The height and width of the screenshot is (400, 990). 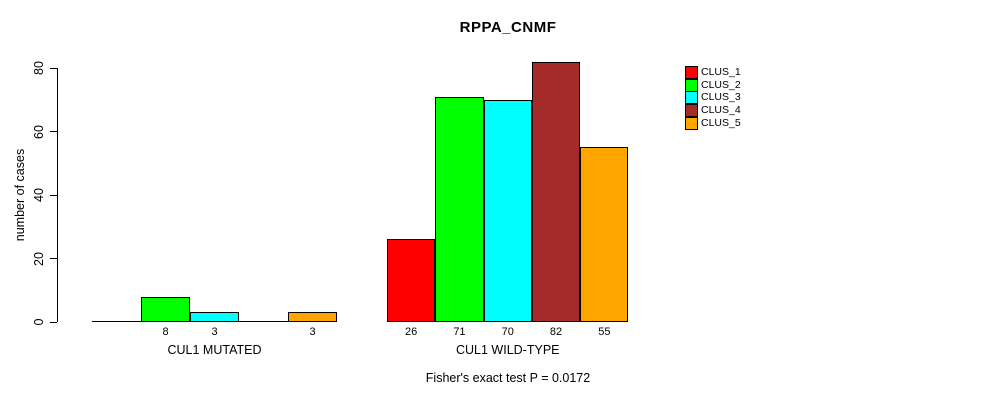 I want to click on bar-clus_4-wild-type, so click(x=556, y=191).